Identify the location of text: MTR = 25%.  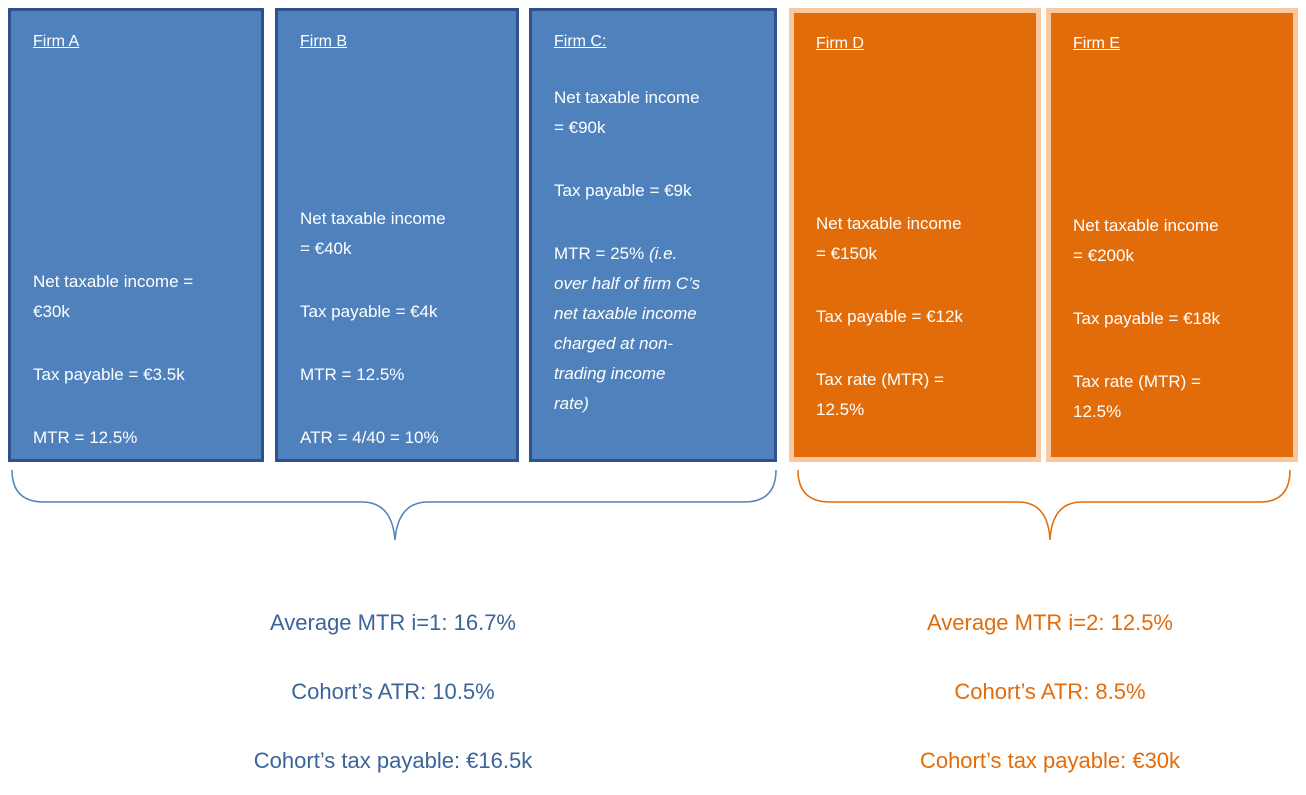
(599, 253).